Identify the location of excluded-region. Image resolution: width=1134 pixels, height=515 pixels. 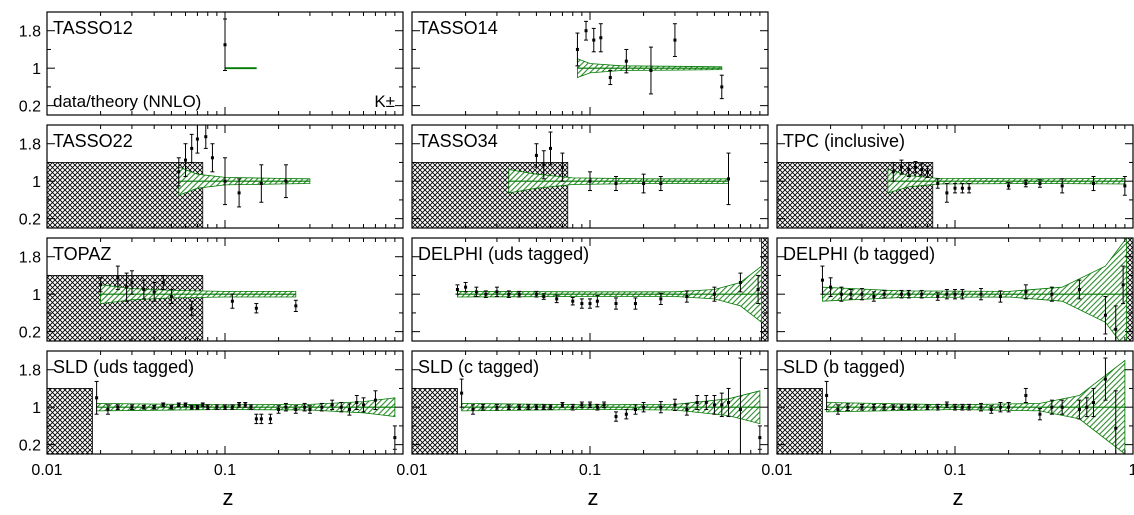
(1129, 289).